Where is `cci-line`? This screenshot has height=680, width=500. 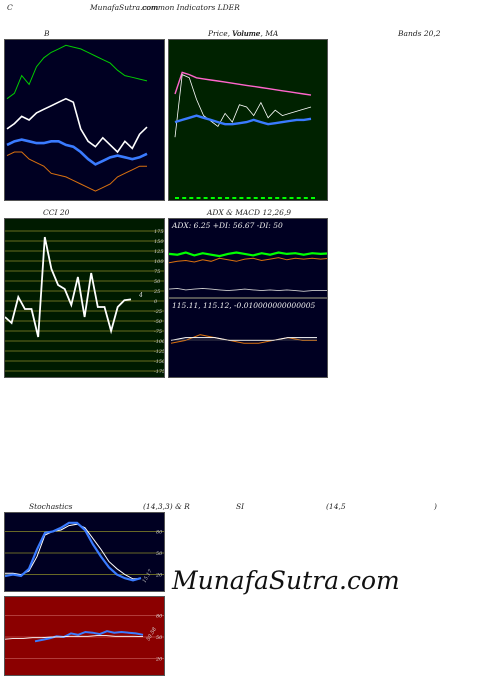 cci-line is located at coordinates (68, 287).